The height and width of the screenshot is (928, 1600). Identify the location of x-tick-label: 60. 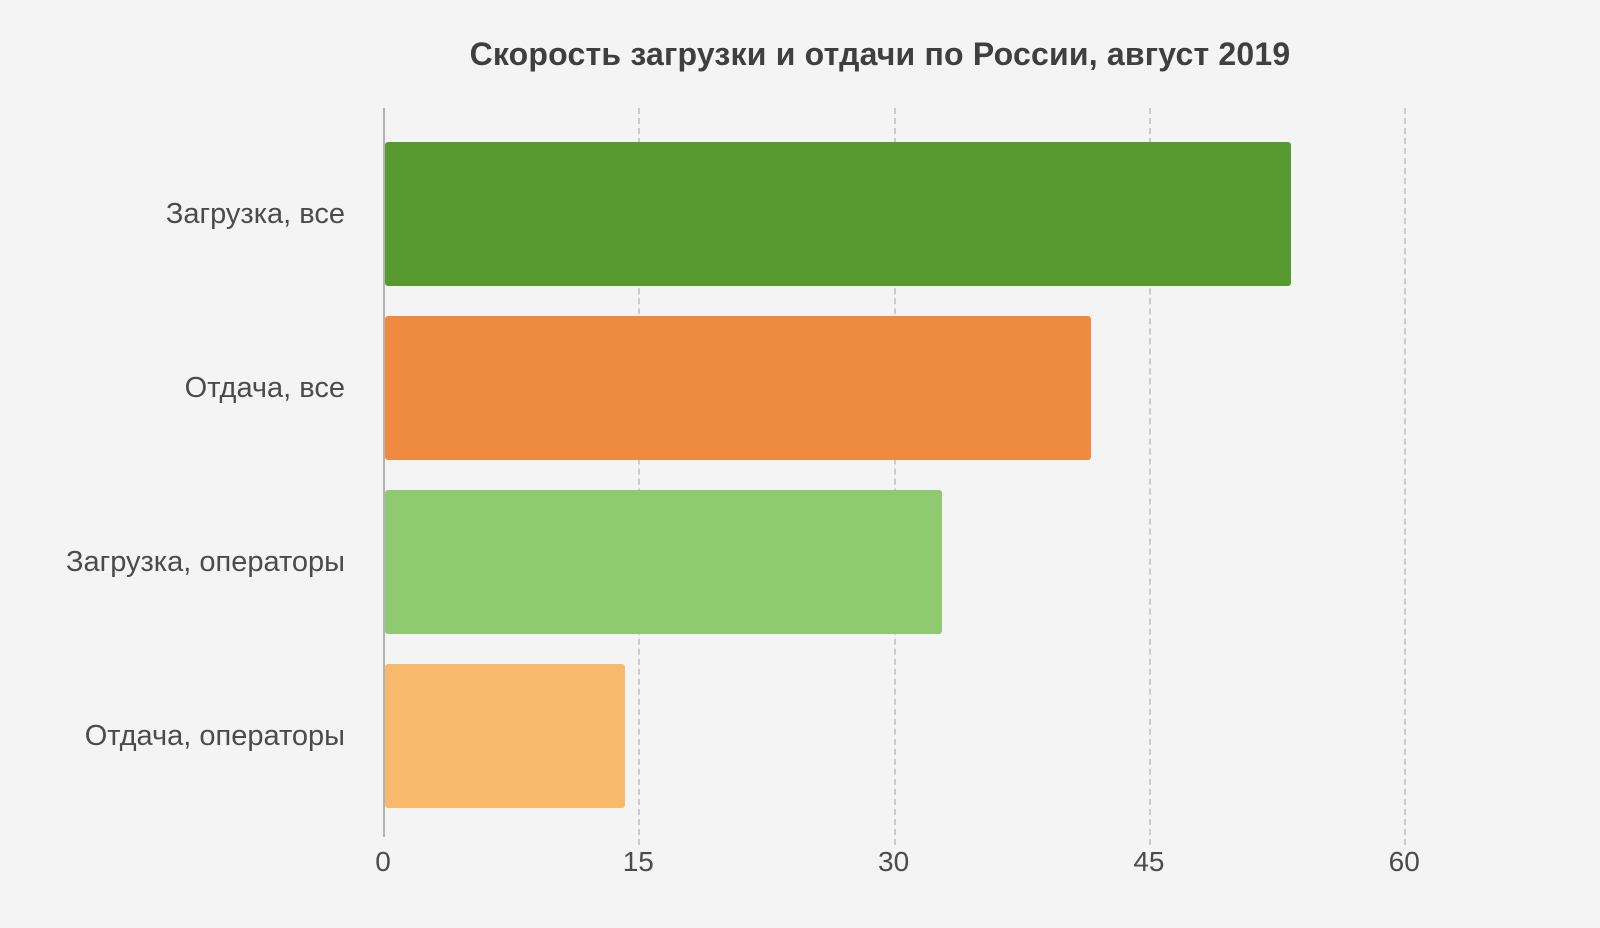
(1404, 861).